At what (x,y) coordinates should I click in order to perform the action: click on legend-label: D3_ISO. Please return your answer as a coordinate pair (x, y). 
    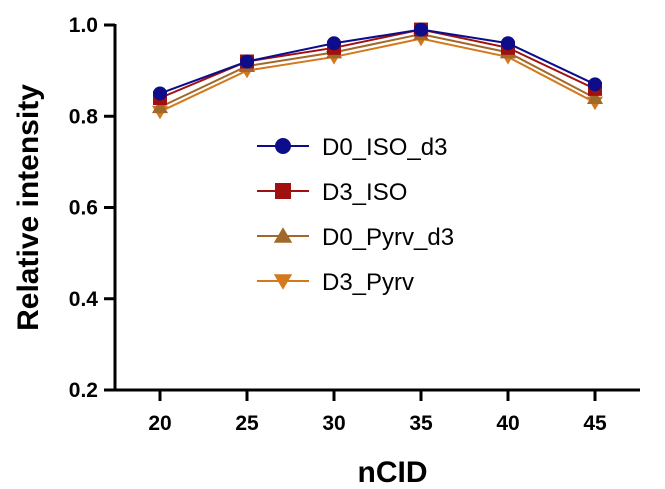
    Looking at the image, I should click on (364, 192).